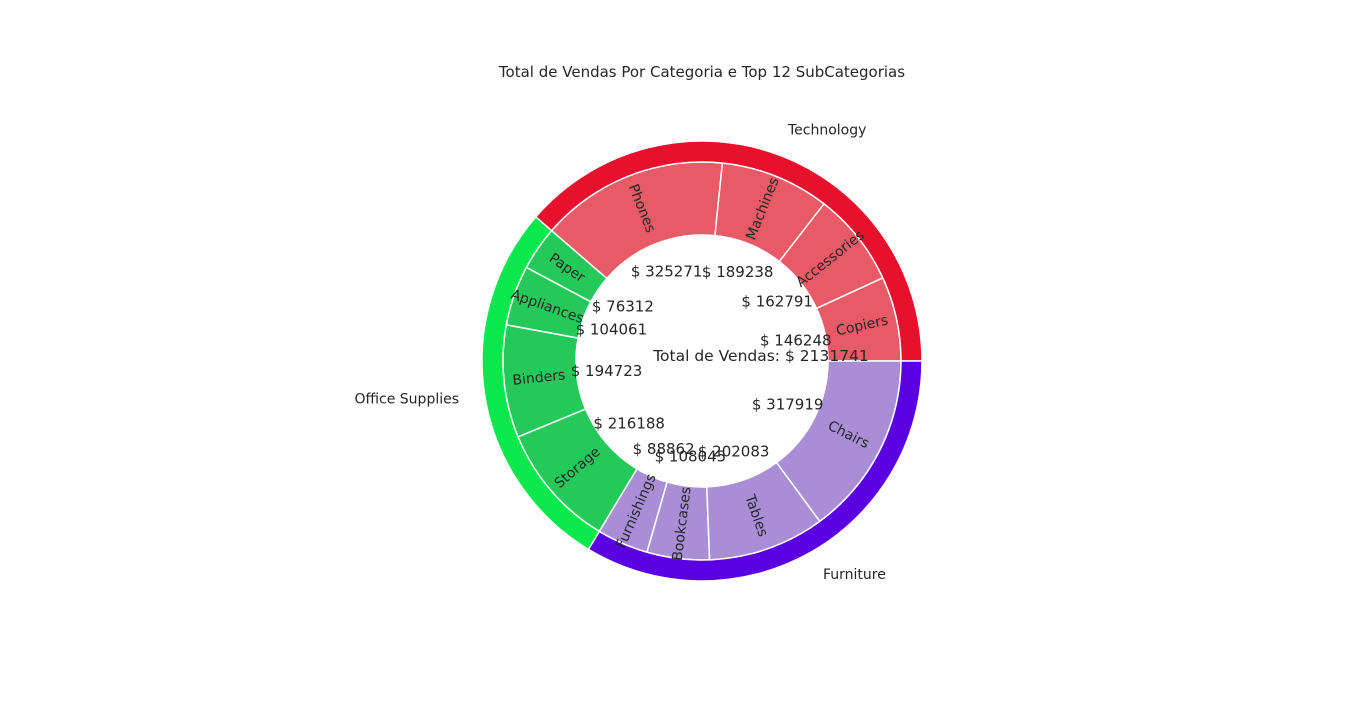 This screenshot has height=715, width=1370. What do you see at coordinates (667, 272) in the screenshot?
I see `value-phones: $ 325271` at bounding box center [667, 272].